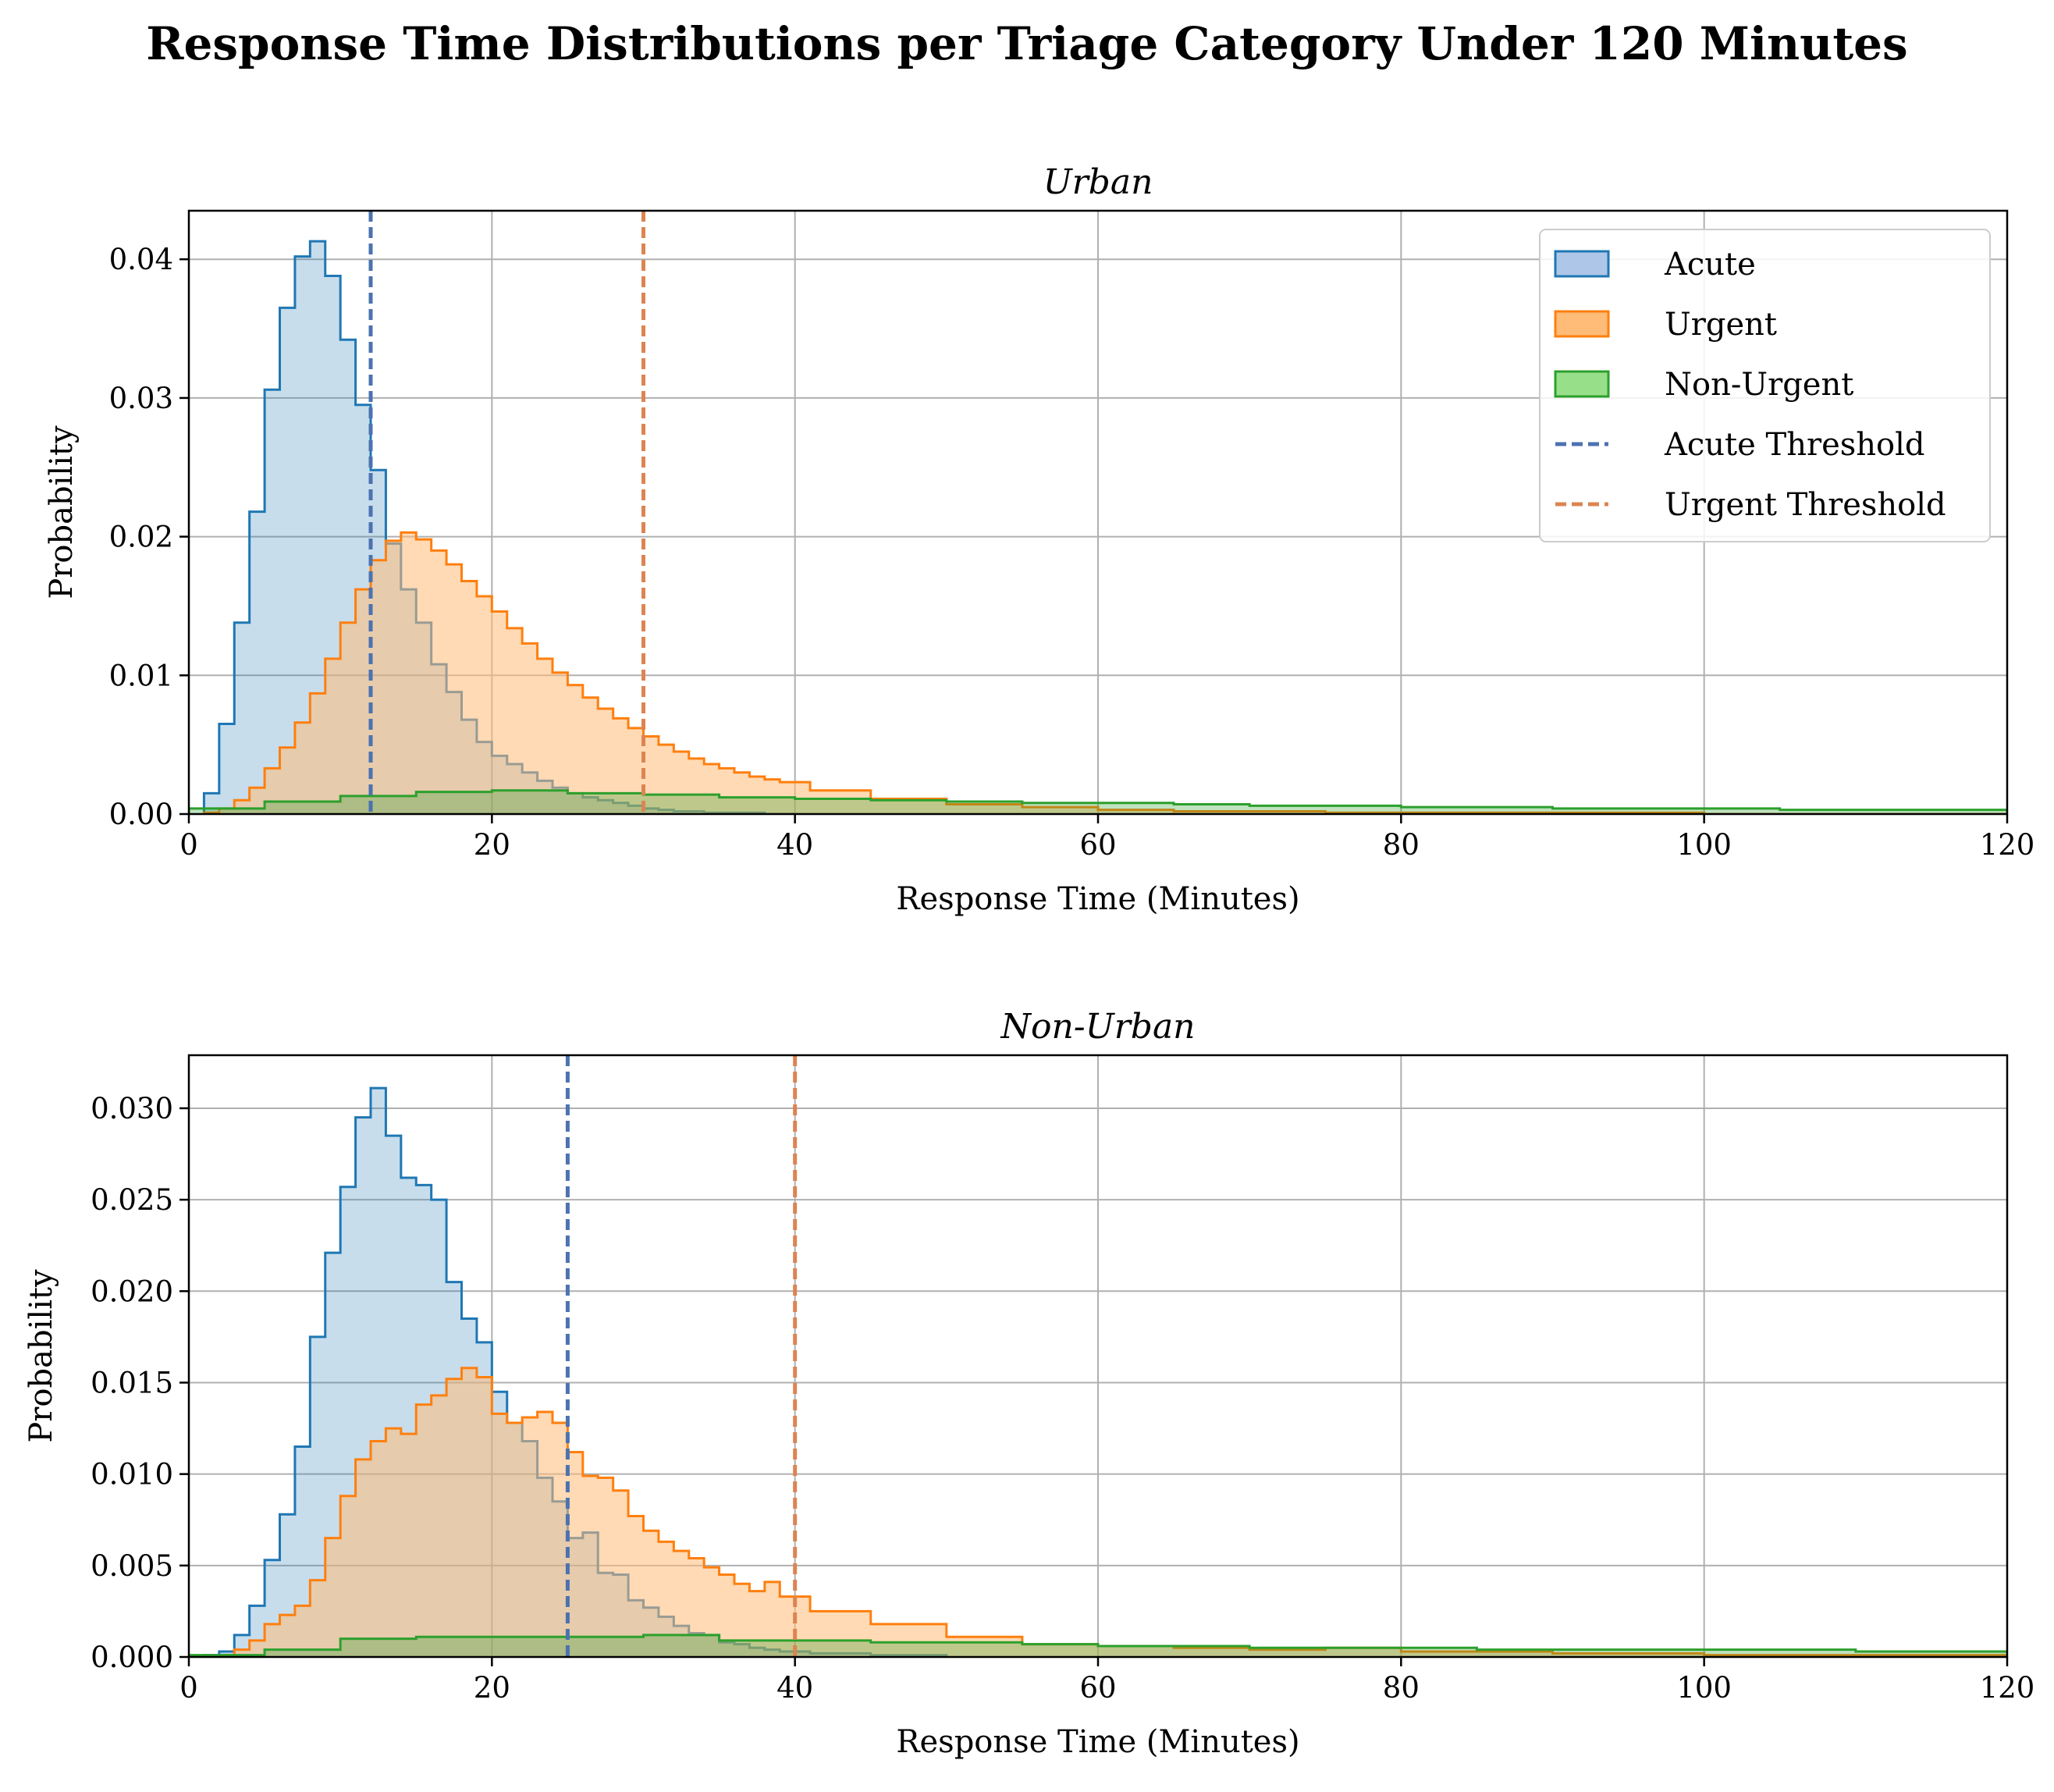 The image size is (2054, 1792). I want to click on urgent-legend-swatch, so click(1582, 324).